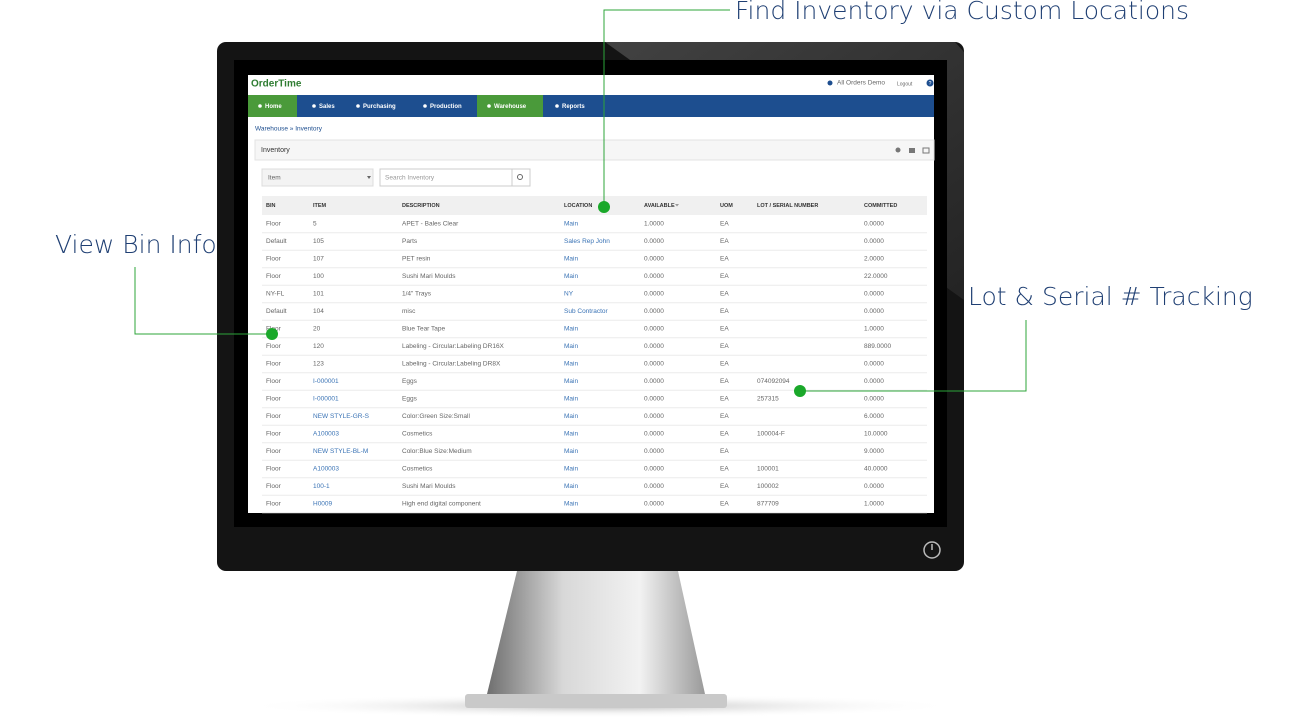  Describe the element at coordinates (289, 129) in the screenshot. I see `breadcrumb: Warehouse » Inventory` at that location.